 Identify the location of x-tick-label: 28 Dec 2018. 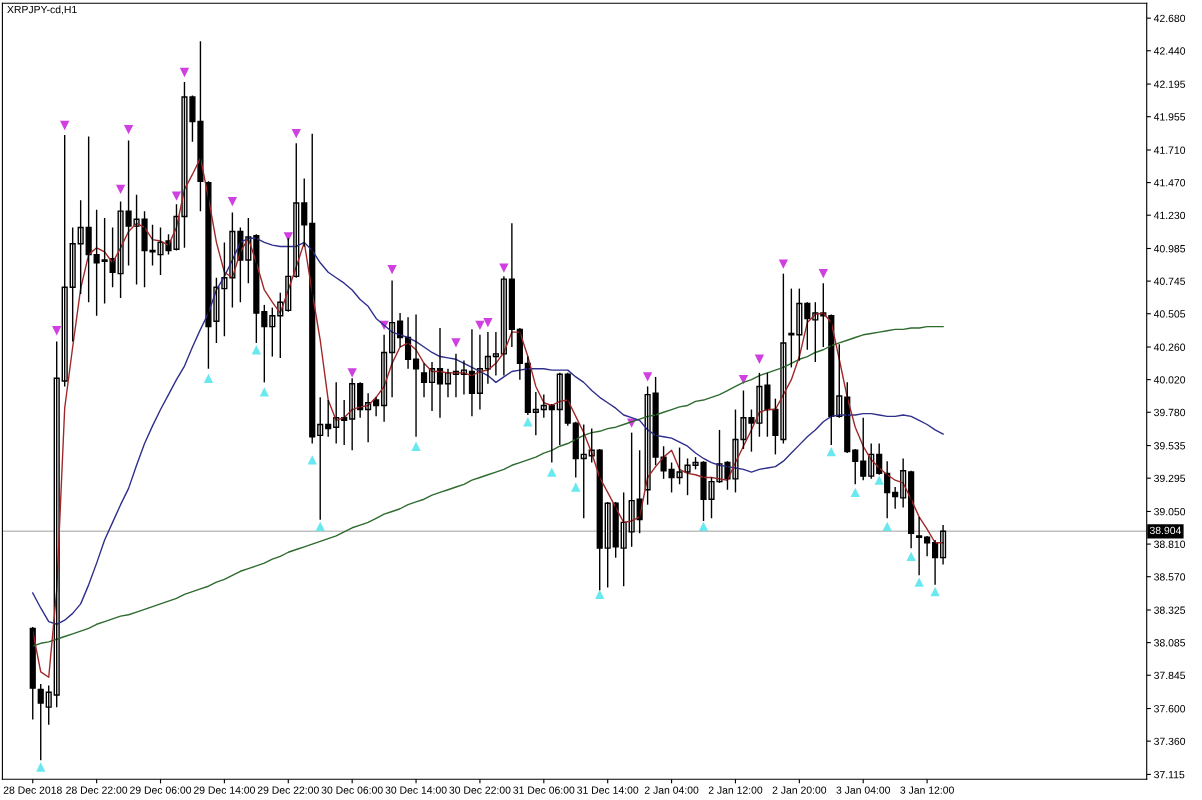
(32, 790).